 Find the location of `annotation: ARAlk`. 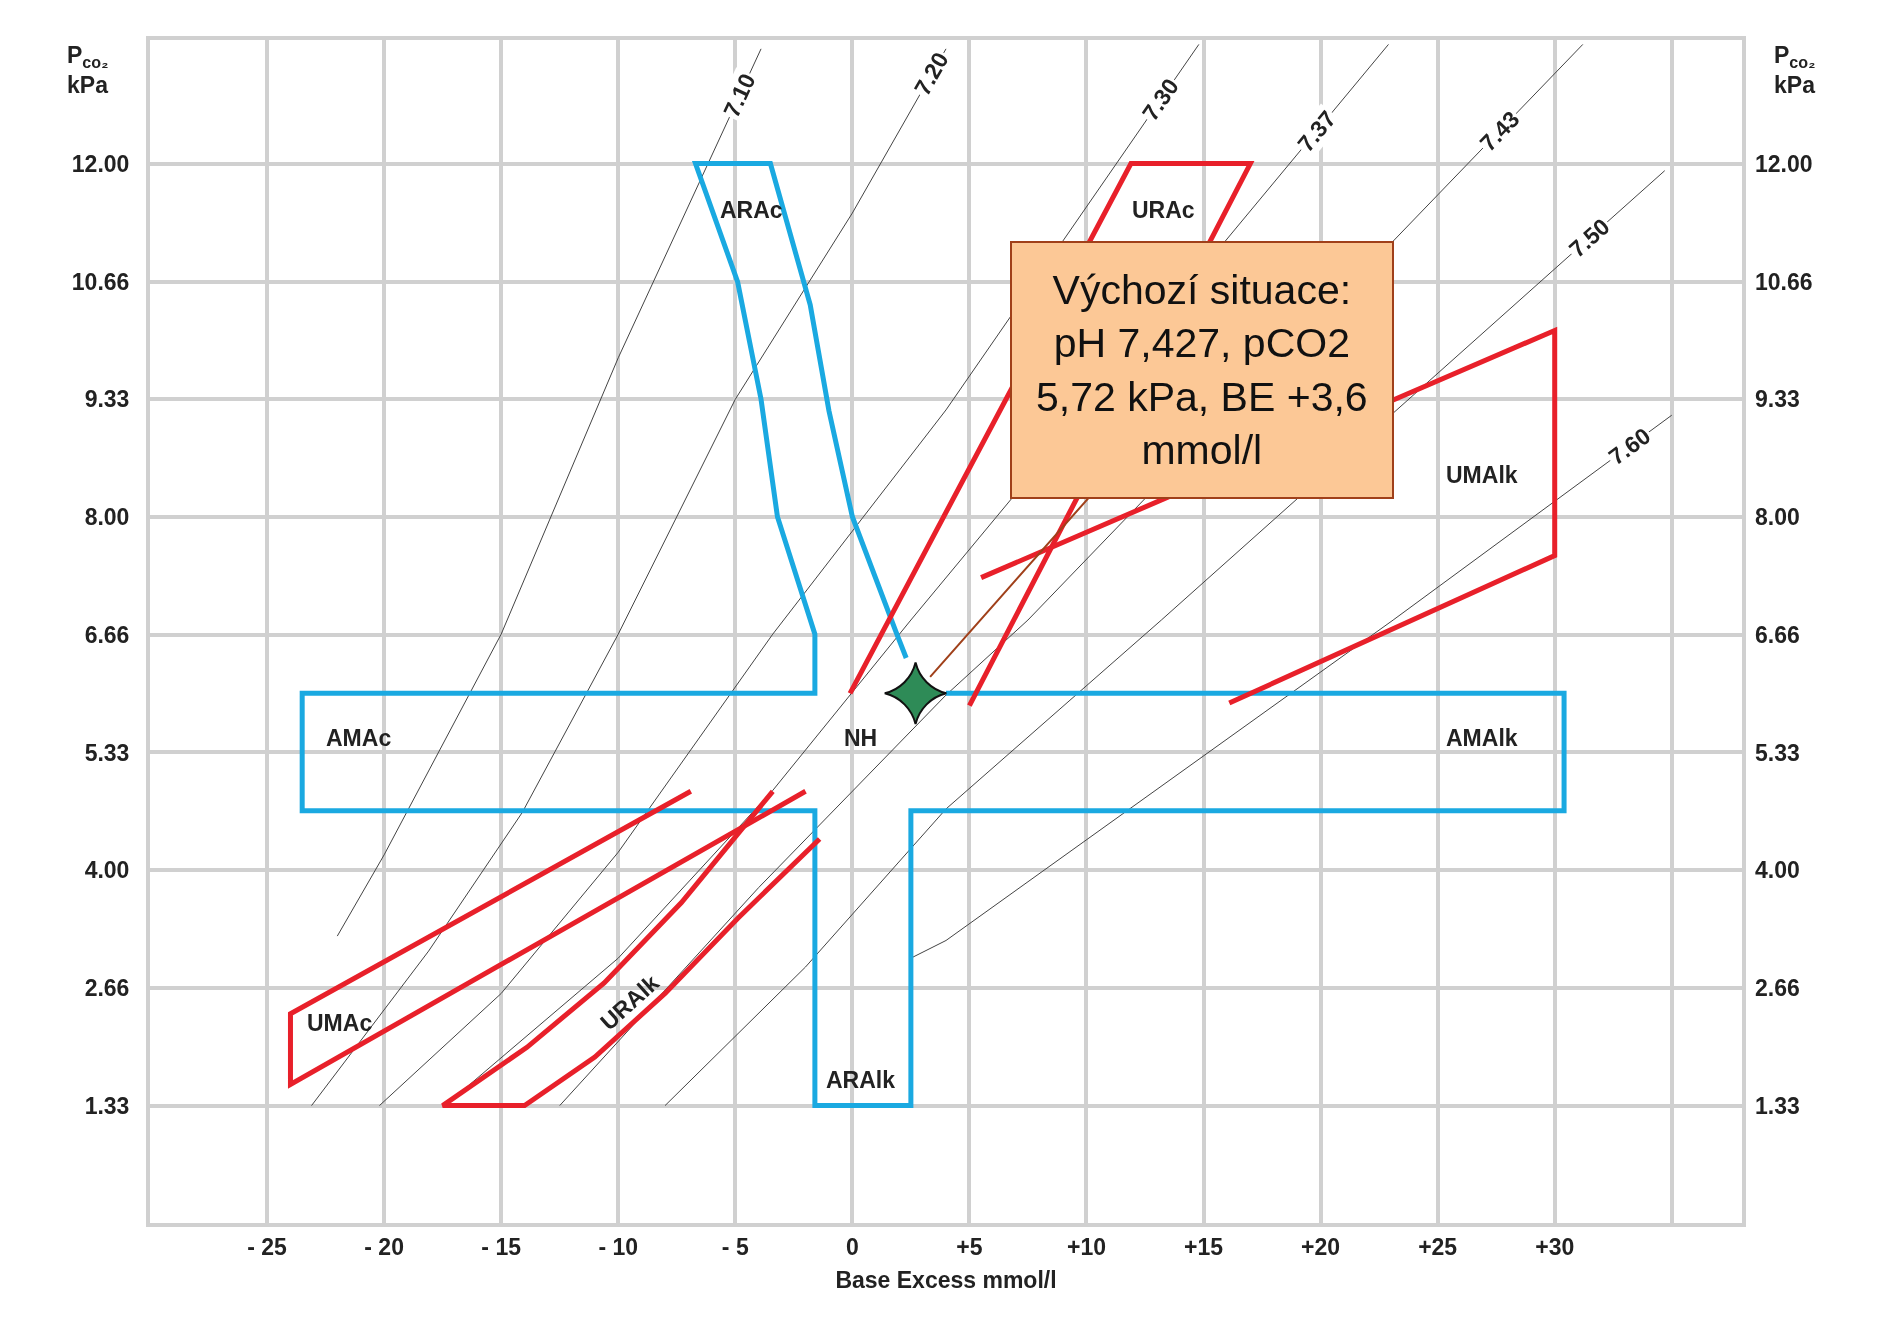

annotation: ARAlk is located at coordinates (861, 1080).